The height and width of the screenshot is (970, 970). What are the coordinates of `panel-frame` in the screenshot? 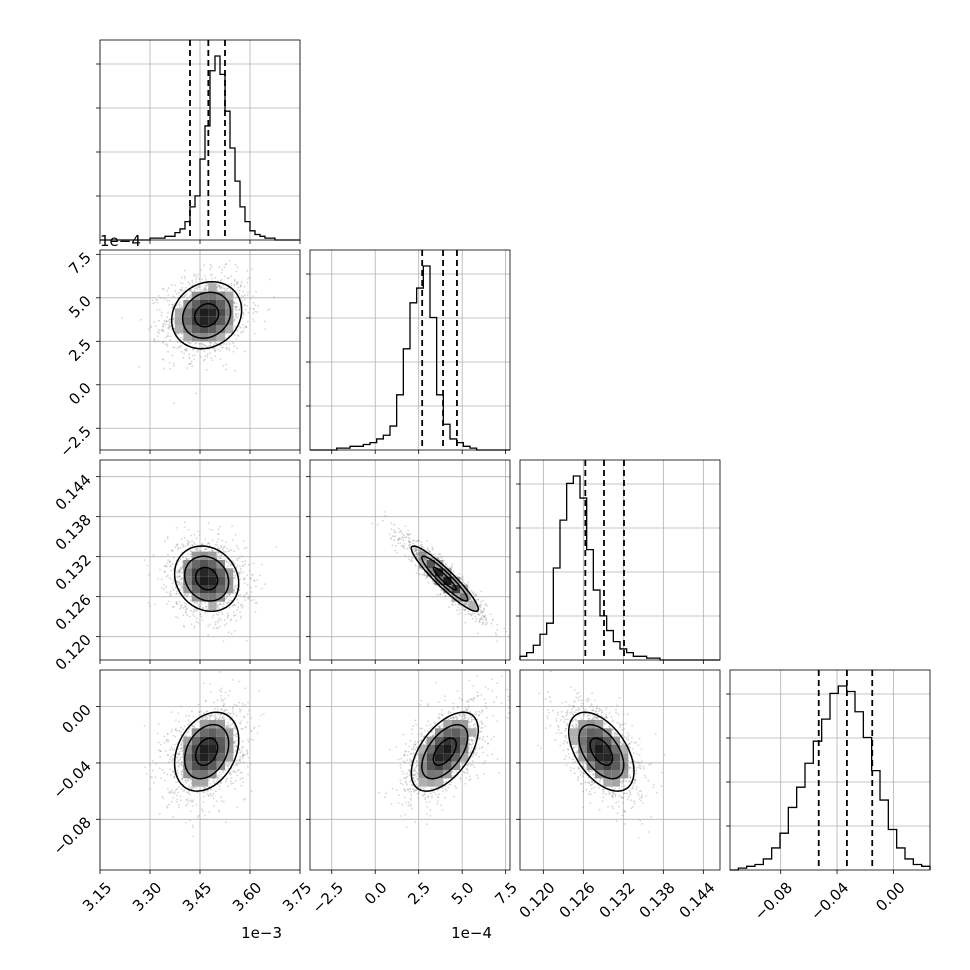 It's located at (620, 560).